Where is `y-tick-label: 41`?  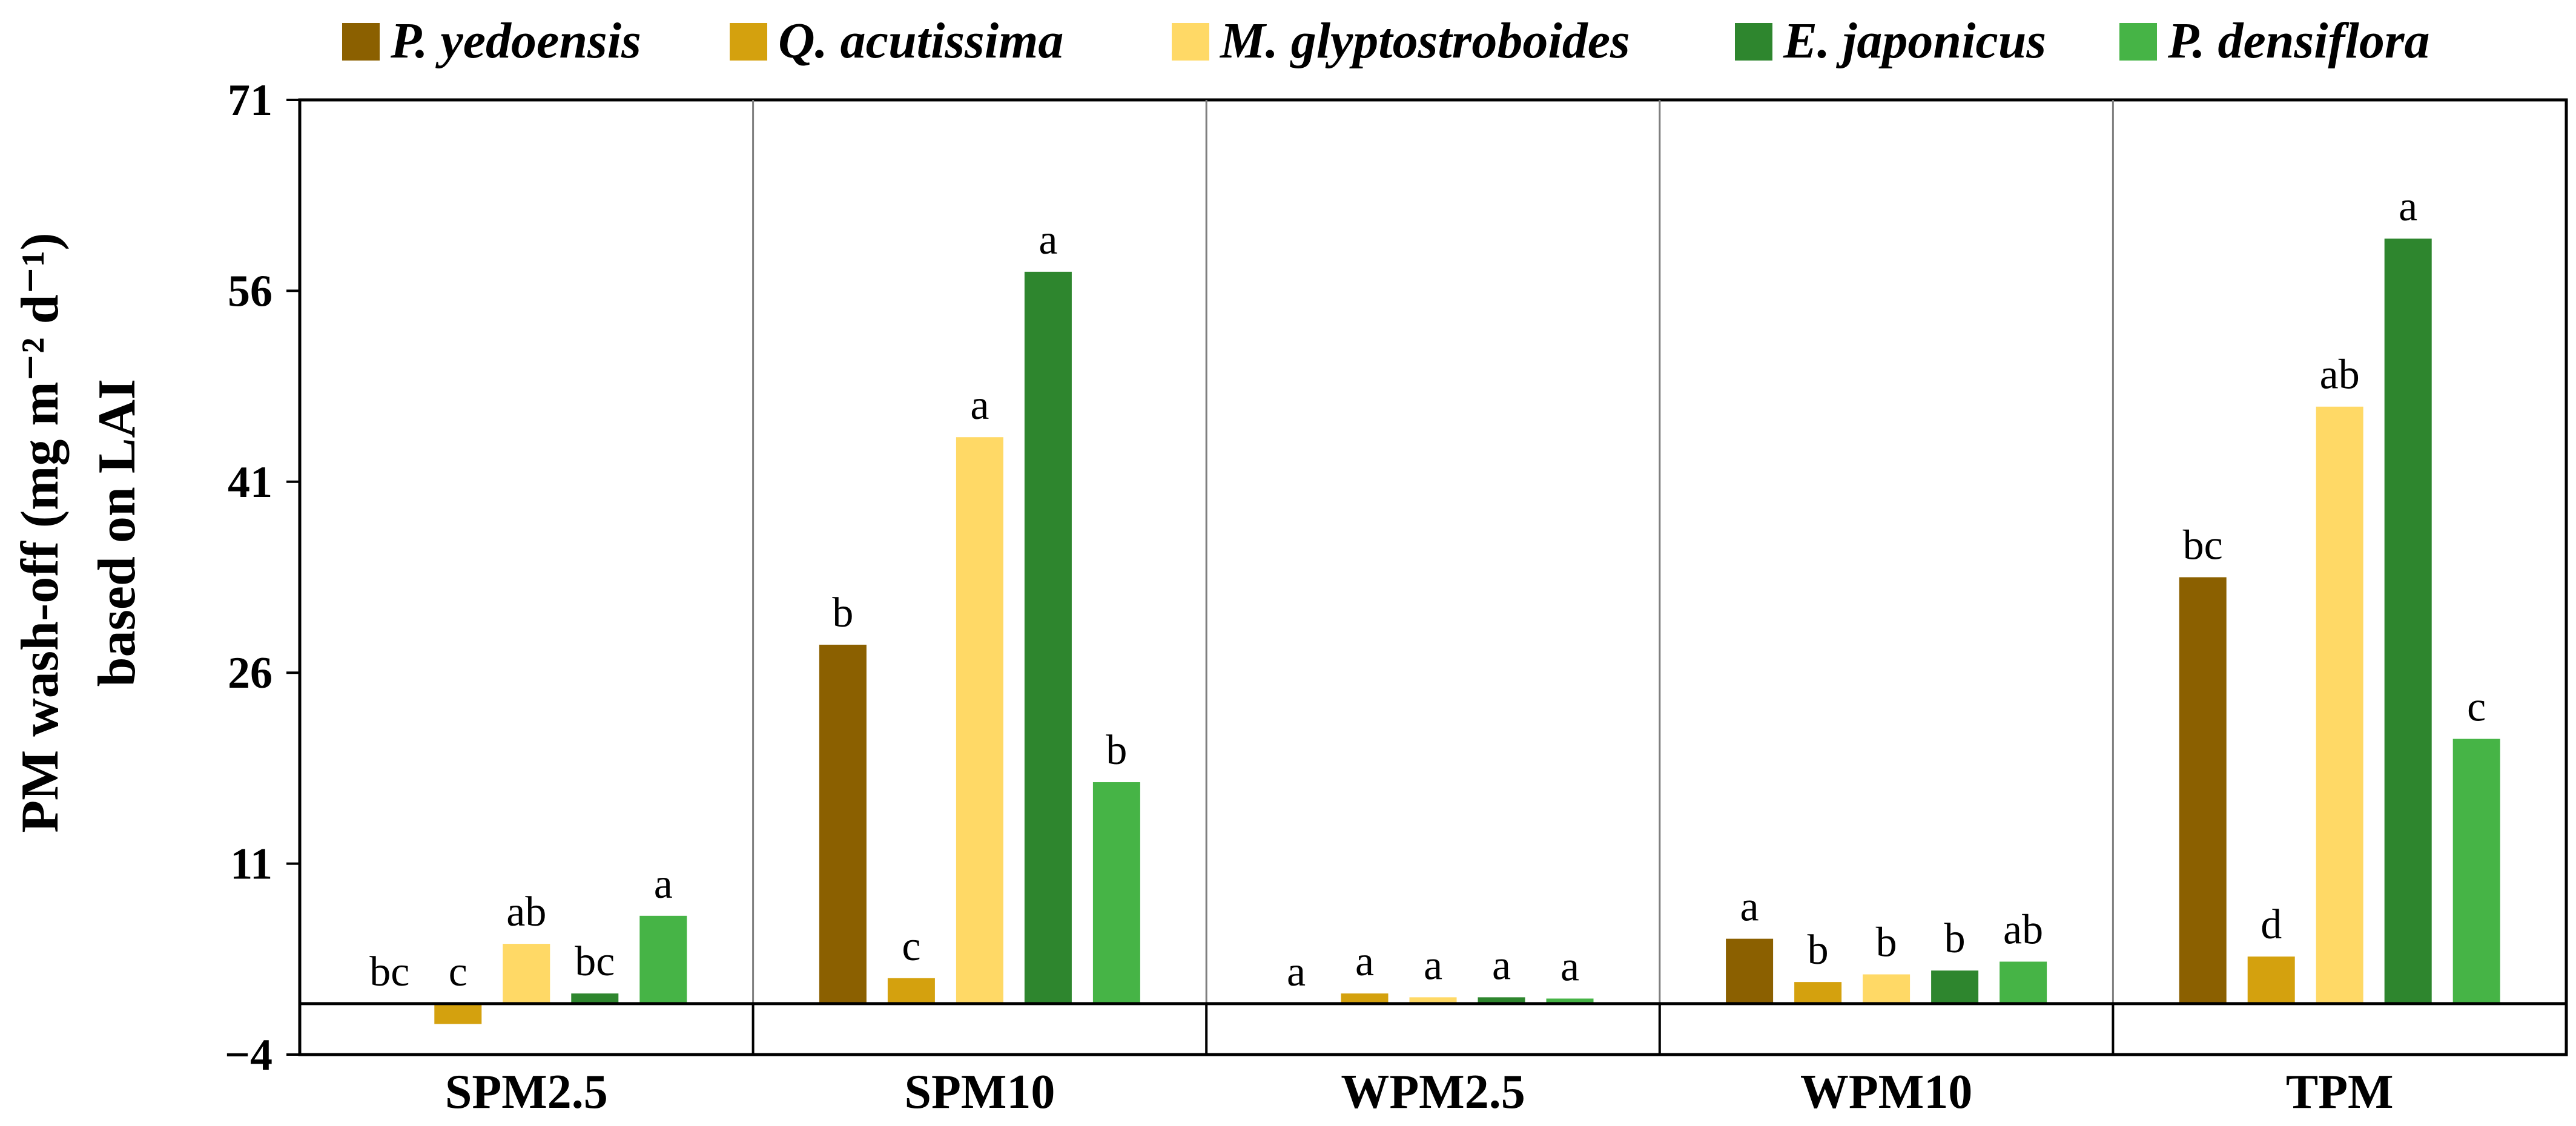 y-tick-label: 41 is located at coordinates (250, 482).